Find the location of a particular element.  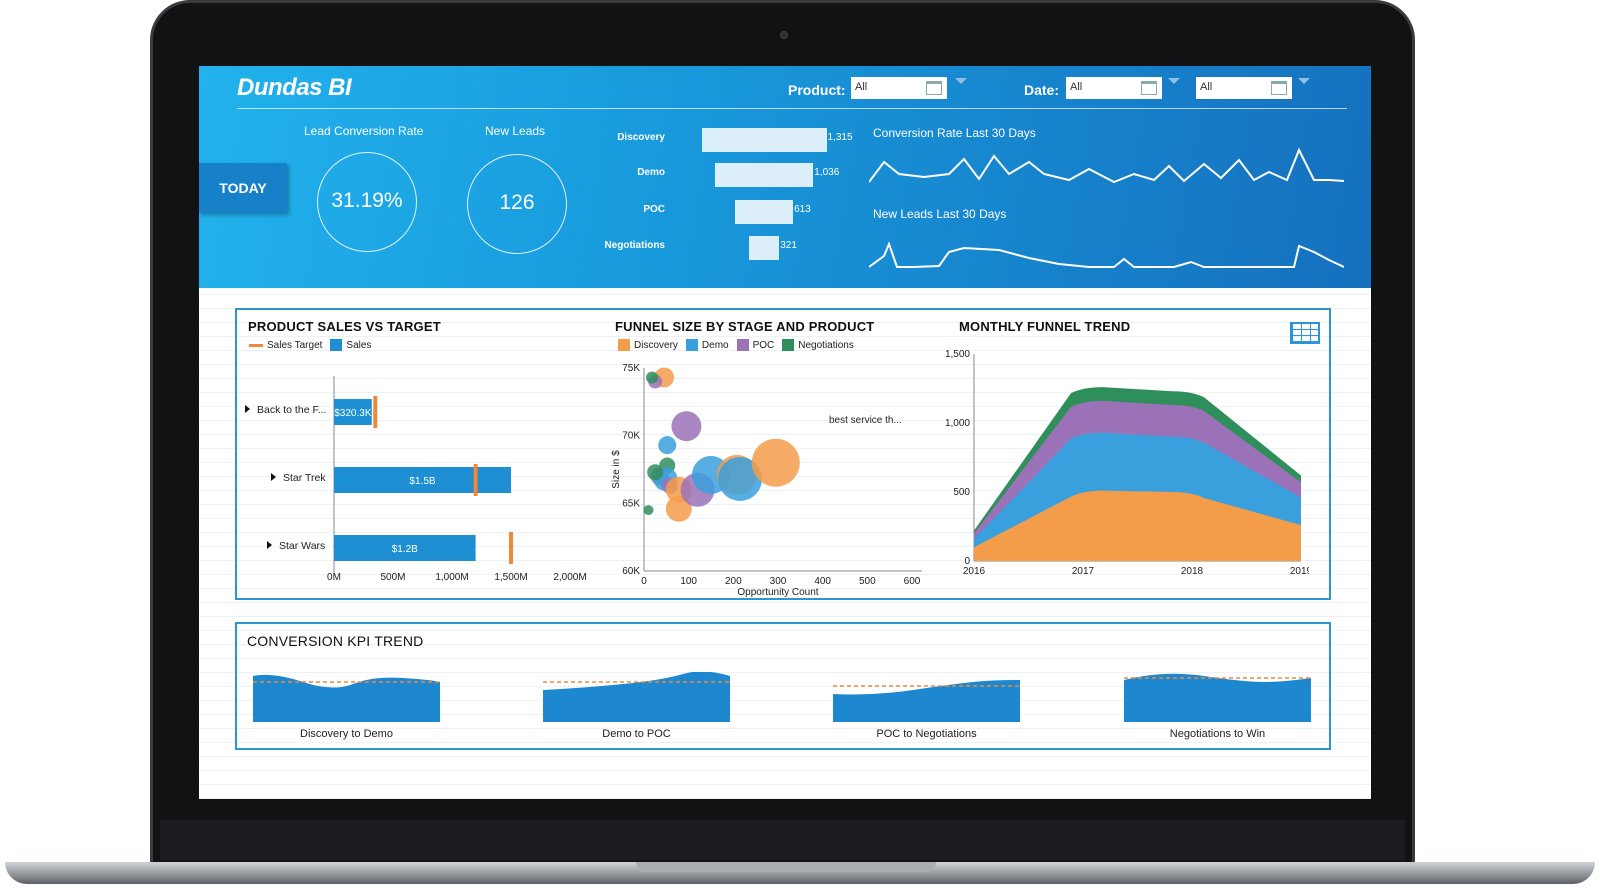

kpi-ring-leads is located at coordinates (517, 204).